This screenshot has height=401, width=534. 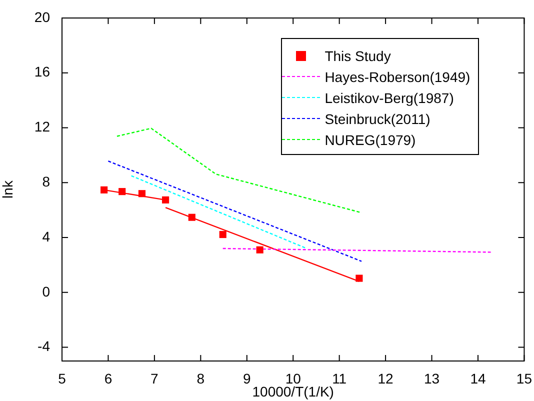 What do you see at coordinates (339, 378) in the screenshot?
I see `x-tick-label: 11` at bounding box center [339, 378].